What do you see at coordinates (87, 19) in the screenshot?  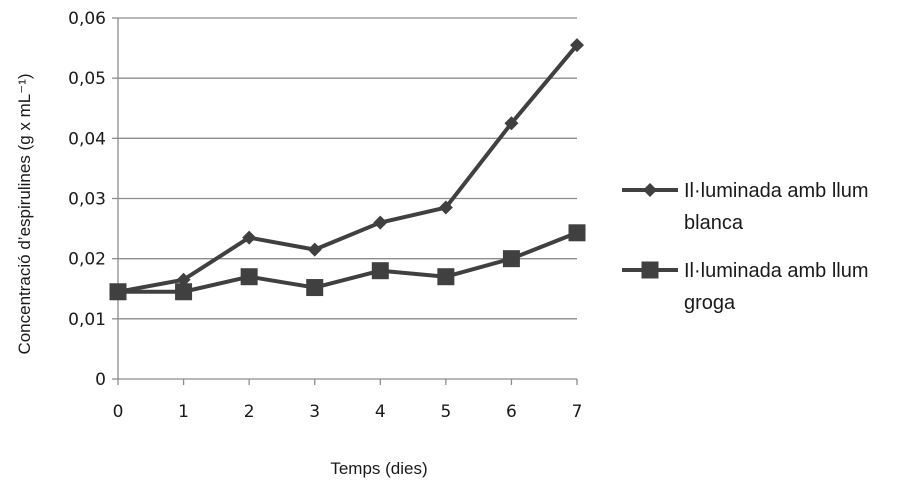 I see `y-tick-label: 0,06` at bounding box center [87, 19].